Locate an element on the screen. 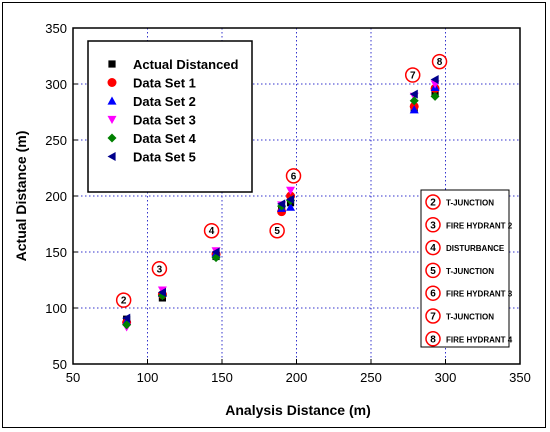 Image resolution: width=550 pixels, height=432 pixels. x-tick-label: 350 is located at coordinates (520, 377).